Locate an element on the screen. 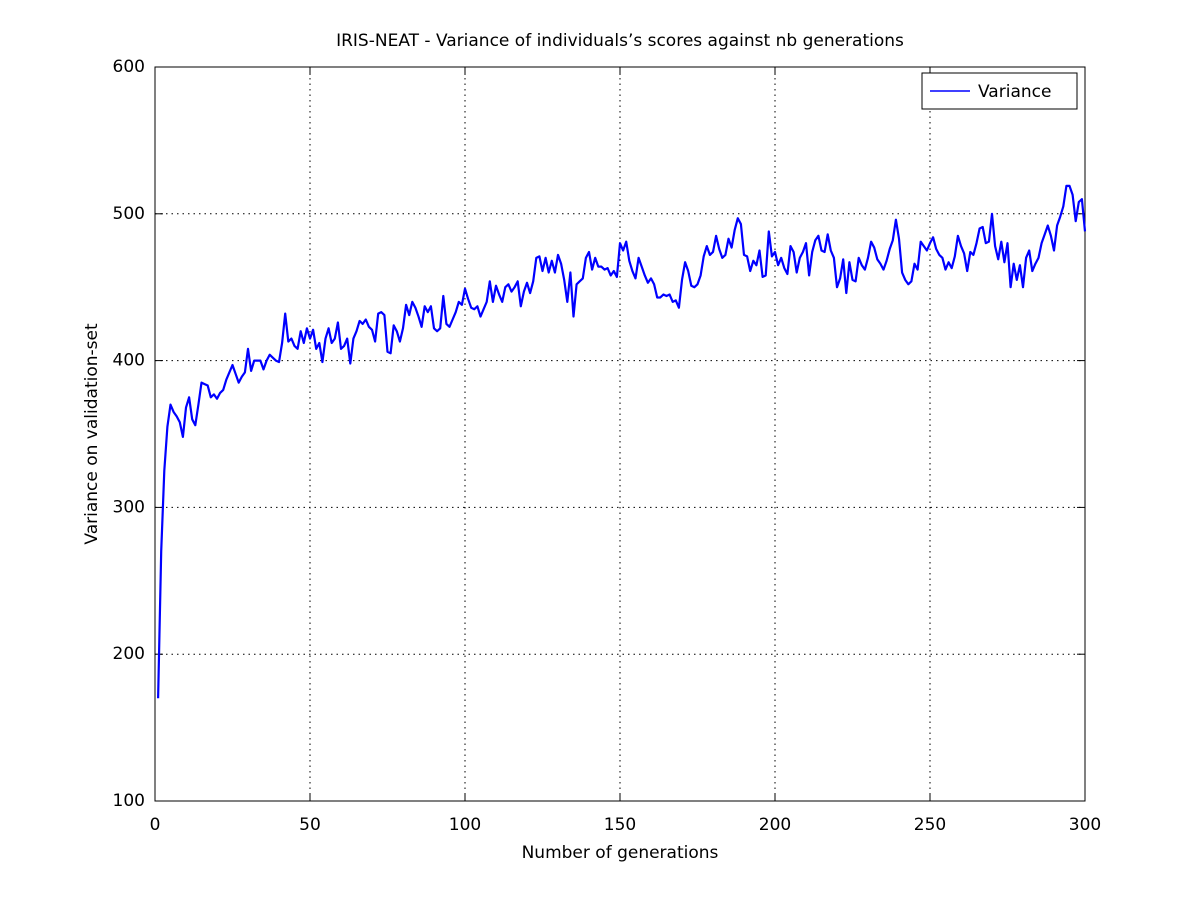  y-tick-label: 600 is located at coordinates (129, 67).